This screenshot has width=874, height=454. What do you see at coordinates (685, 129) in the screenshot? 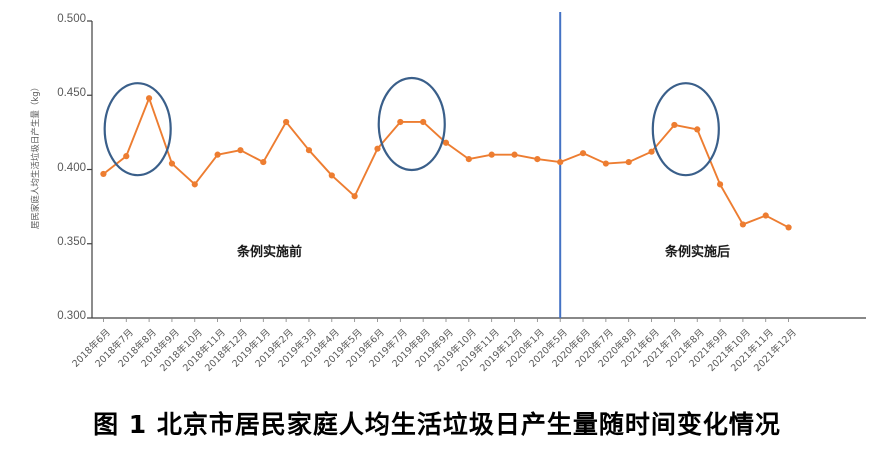
I see `highlight-2021-peak` at bounding box center [685, 129].